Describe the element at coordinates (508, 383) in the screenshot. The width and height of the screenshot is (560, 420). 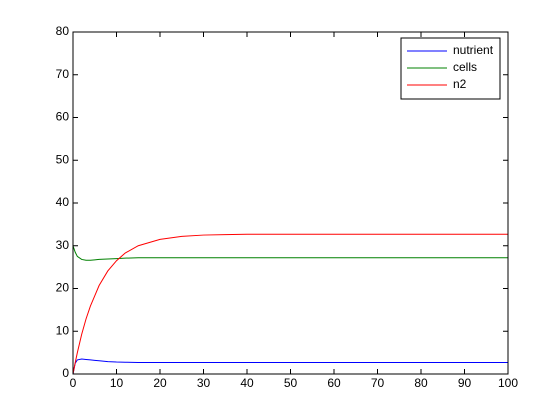
I see `x-tick-label: 100` at that location.